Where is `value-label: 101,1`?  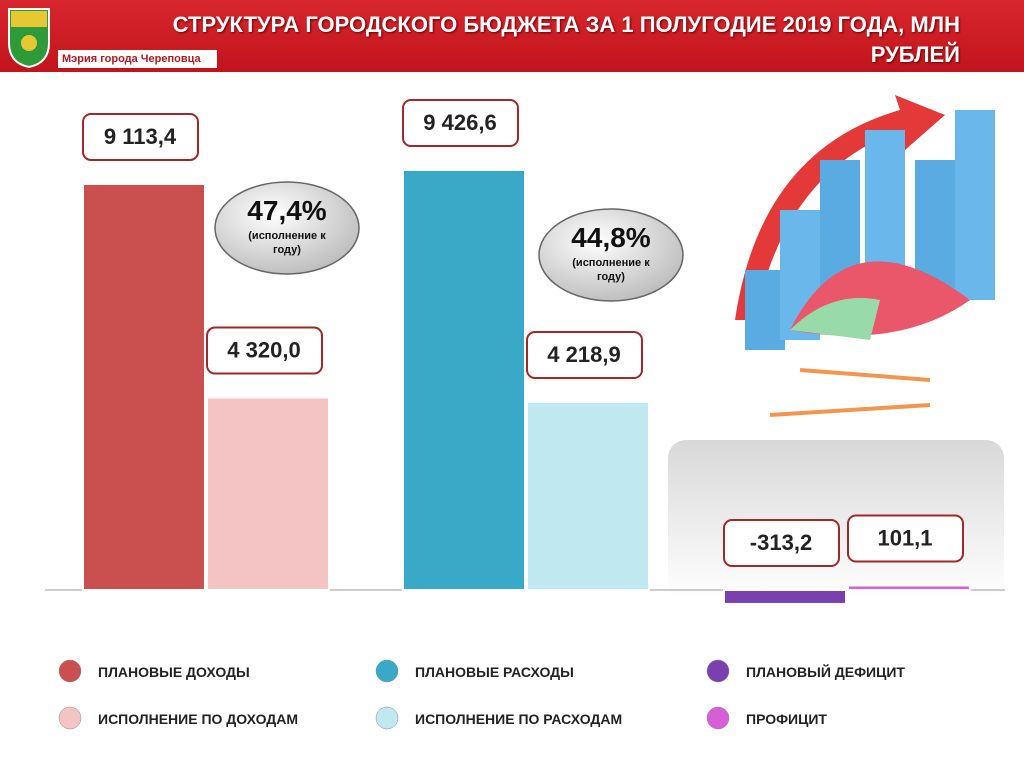
value-label: 101,1 is located at coordinates (904, 537).